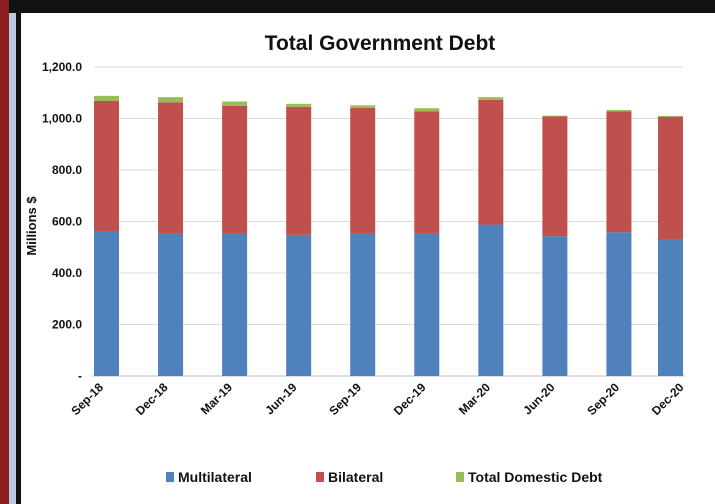 Image resolution: width=715 pixels, height=504 pixels. Describe the element at coordinates (18, 258) in the screenshot. I see `frame-inner-edge` at that location.